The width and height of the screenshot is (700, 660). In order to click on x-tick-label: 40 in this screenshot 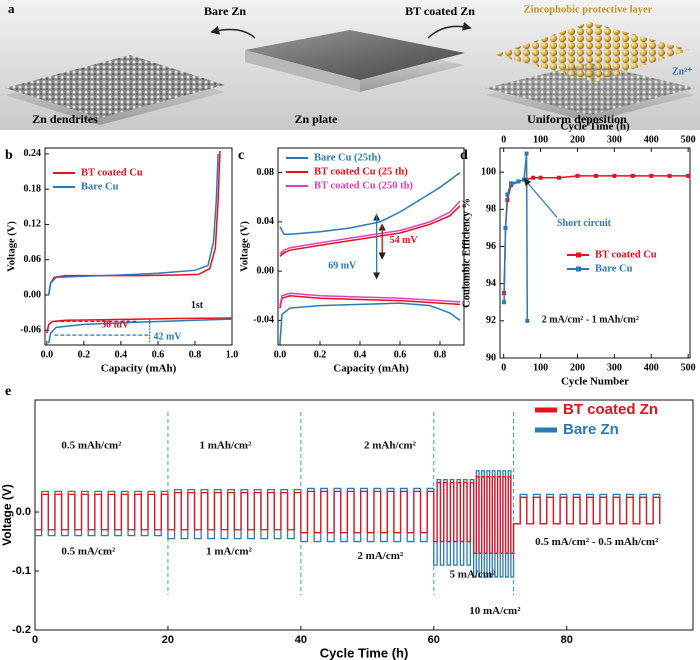, I will do `click(301, 640)`.